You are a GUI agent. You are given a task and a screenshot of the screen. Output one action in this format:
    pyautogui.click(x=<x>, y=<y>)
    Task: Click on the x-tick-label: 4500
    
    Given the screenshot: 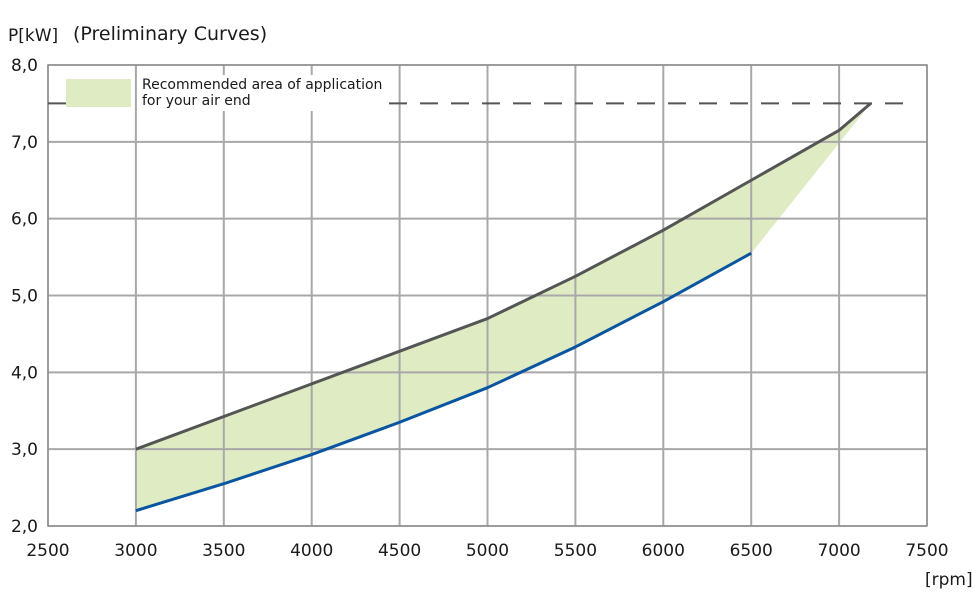 What is the action you would take?
    pyautogui.click(x=399, y=551)
    